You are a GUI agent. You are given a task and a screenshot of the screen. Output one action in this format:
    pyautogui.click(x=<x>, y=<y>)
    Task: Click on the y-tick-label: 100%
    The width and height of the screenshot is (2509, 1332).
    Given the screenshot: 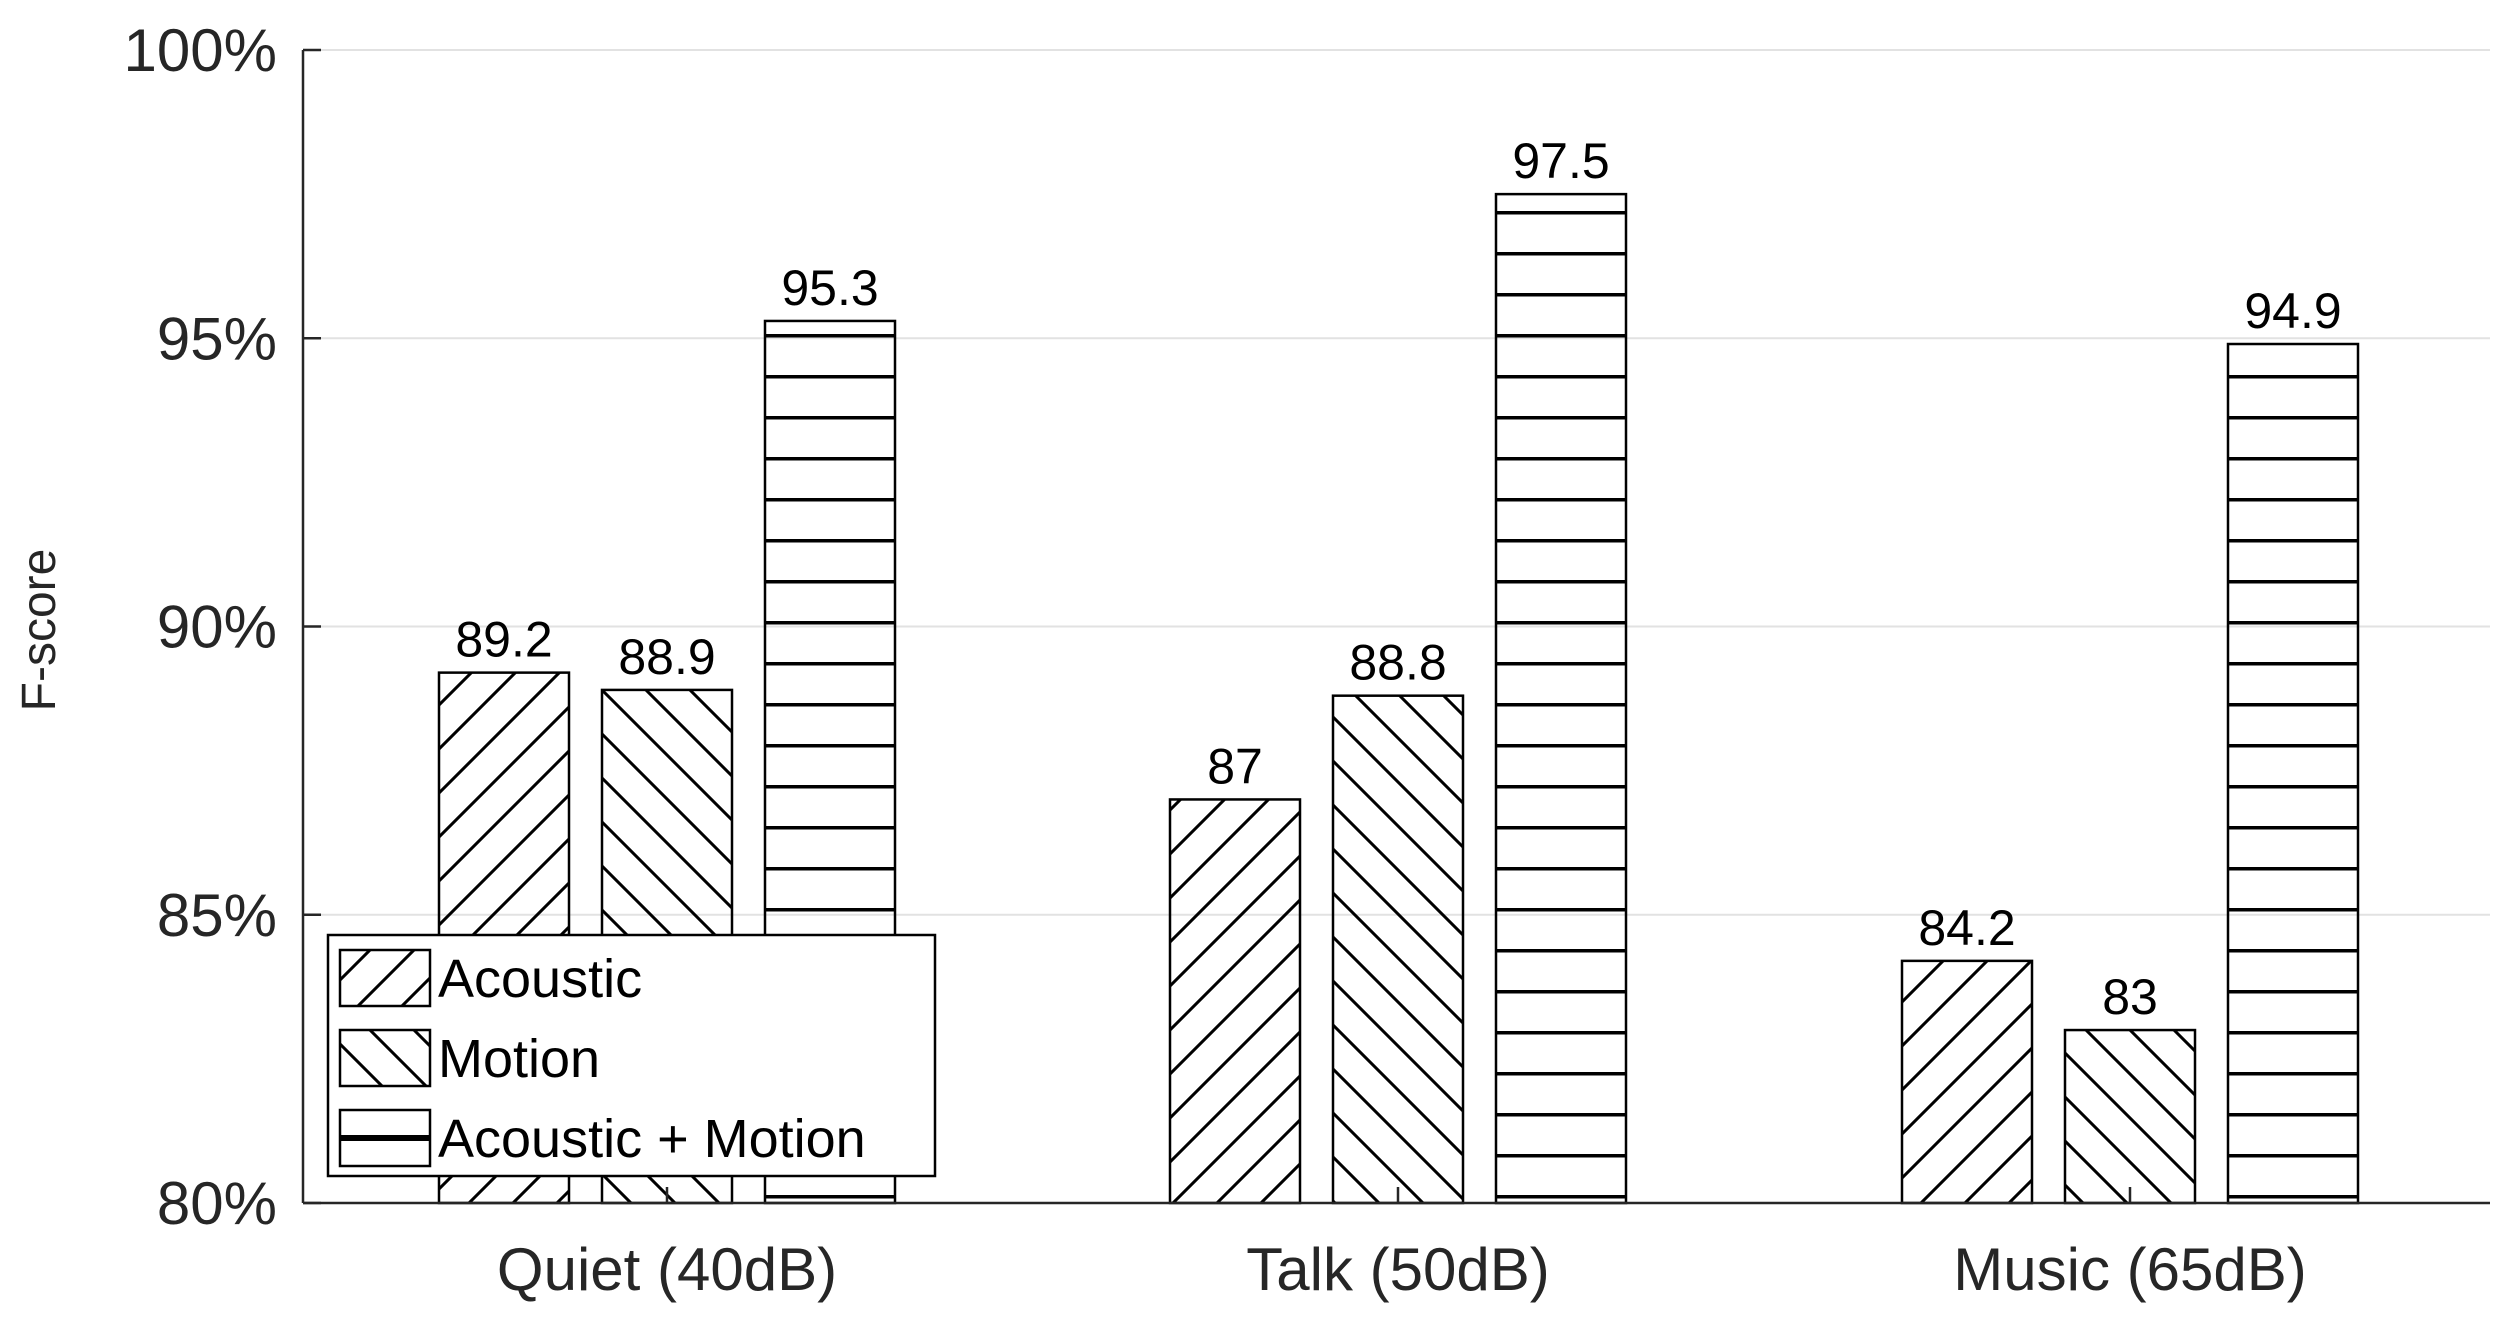 What is the action you would take?
    pyautogui.click(x=200, y=50)
    